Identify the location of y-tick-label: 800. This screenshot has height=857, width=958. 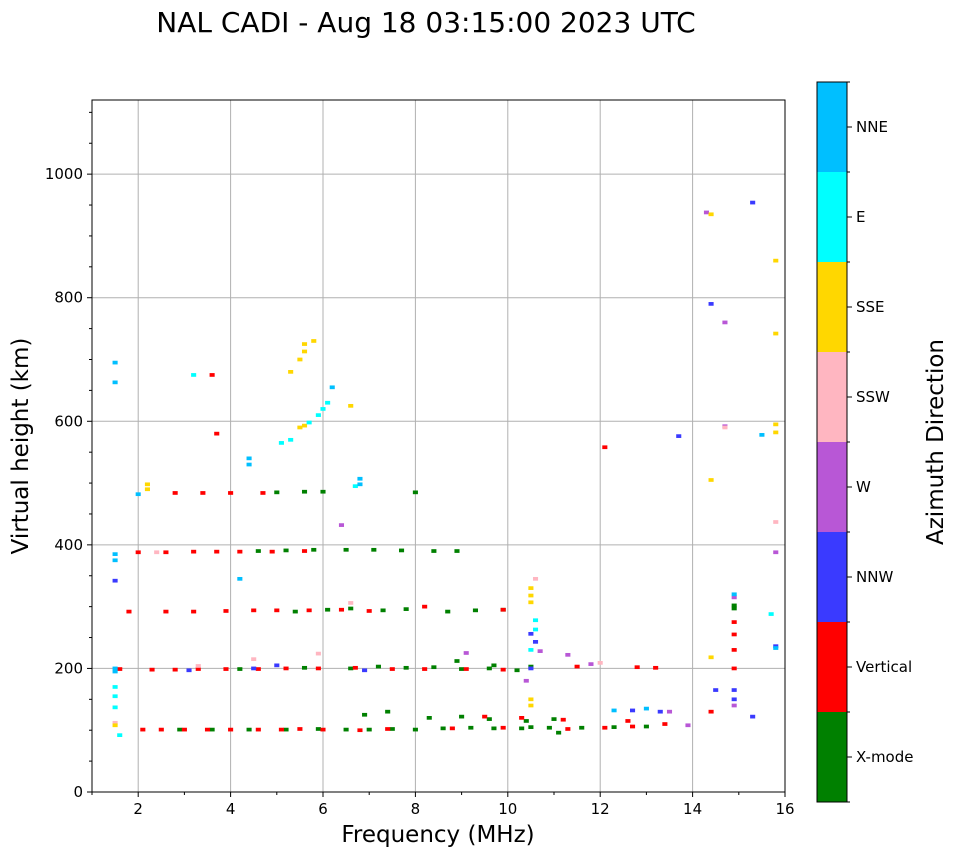
(68, 298).